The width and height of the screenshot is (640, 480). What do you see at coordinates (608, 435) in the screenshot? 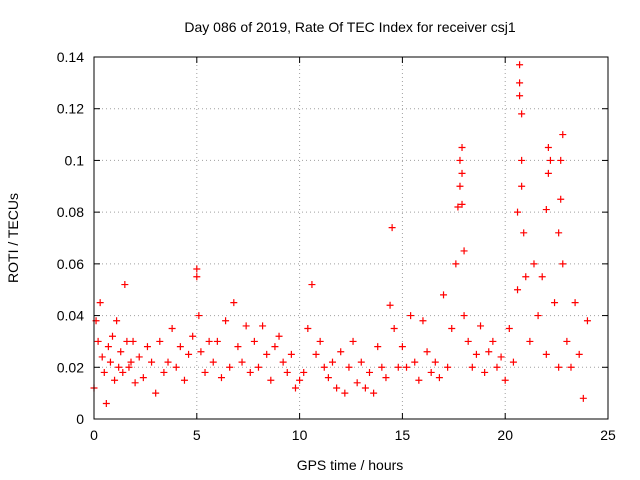
I see `x-tick-label: 25` at bounding box center [608, 435].